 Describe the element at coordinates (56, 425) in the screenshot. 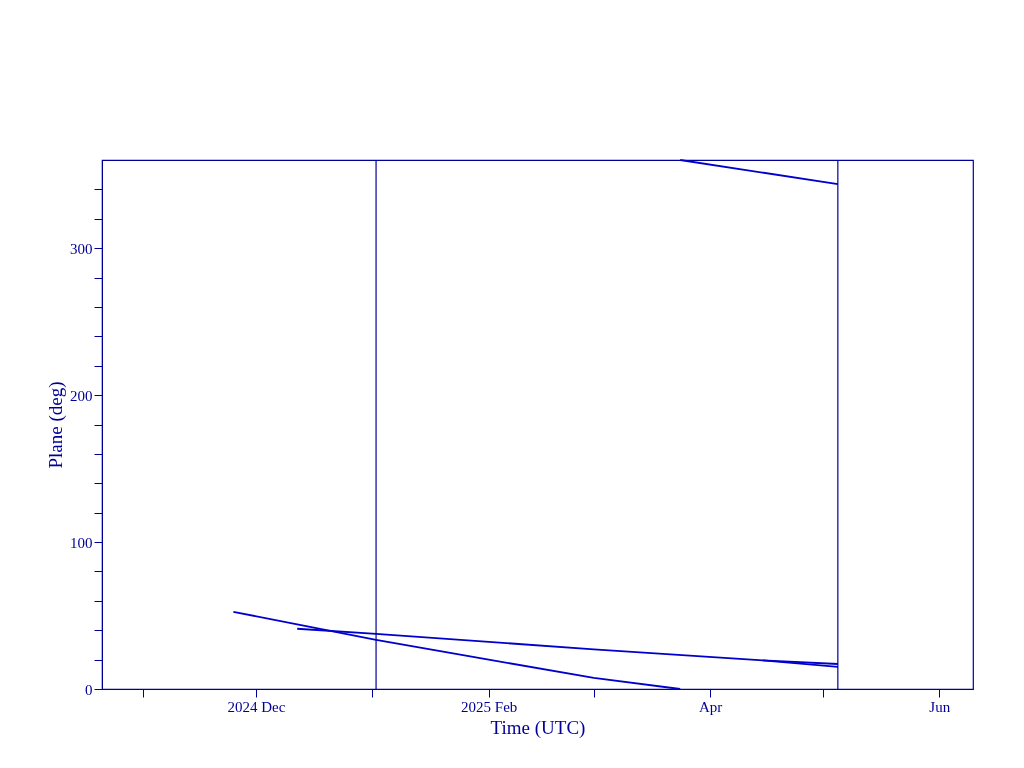

I see `y-axis-title: Plane (deg)` at that location.